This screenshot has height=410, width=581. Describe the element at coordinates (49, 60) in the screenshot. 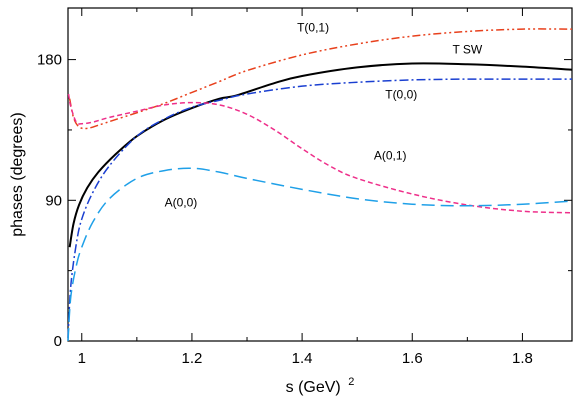

I see `y-tick-label: 180` at that location.